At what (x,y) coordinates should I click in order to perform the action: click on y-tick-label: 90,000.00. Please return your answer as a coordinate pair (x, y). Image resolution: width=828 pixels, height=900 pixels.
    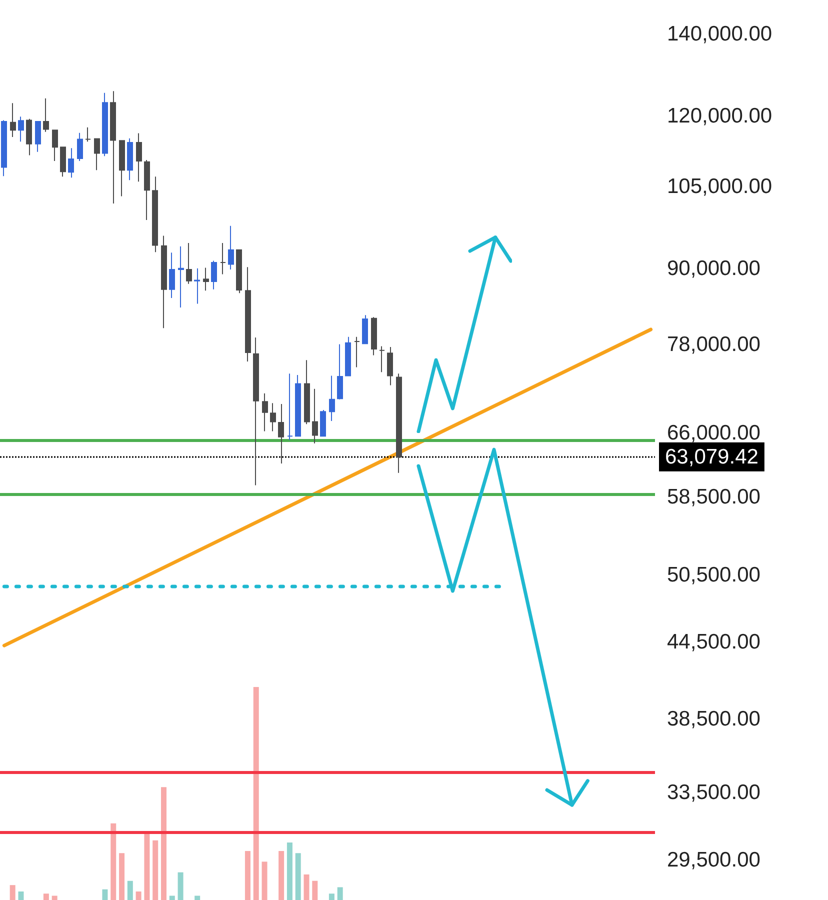
    Looking at the image, I should click on (713, 268).